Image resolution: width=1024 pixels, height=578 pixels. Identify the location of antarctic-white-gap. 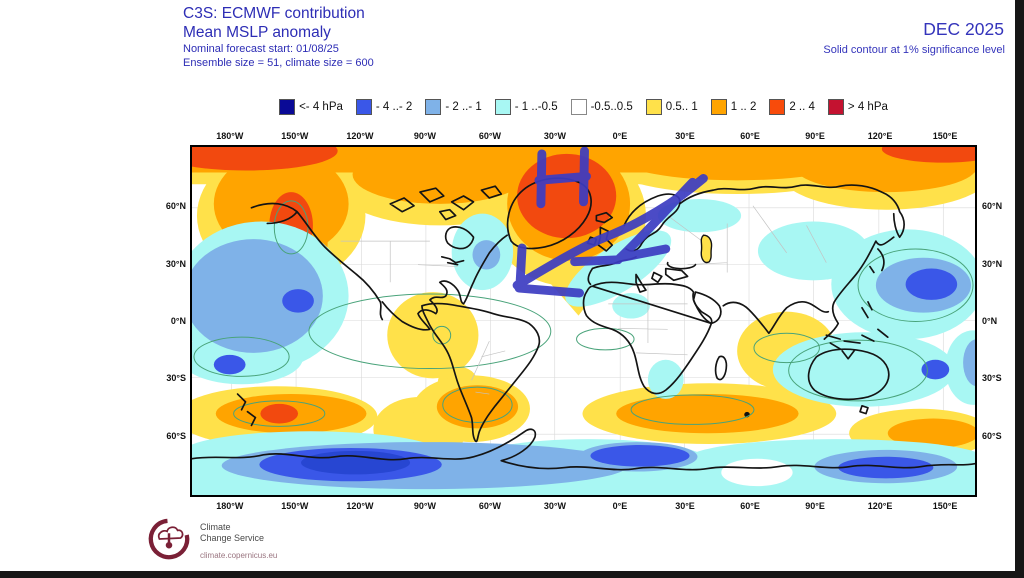
(757, 472).